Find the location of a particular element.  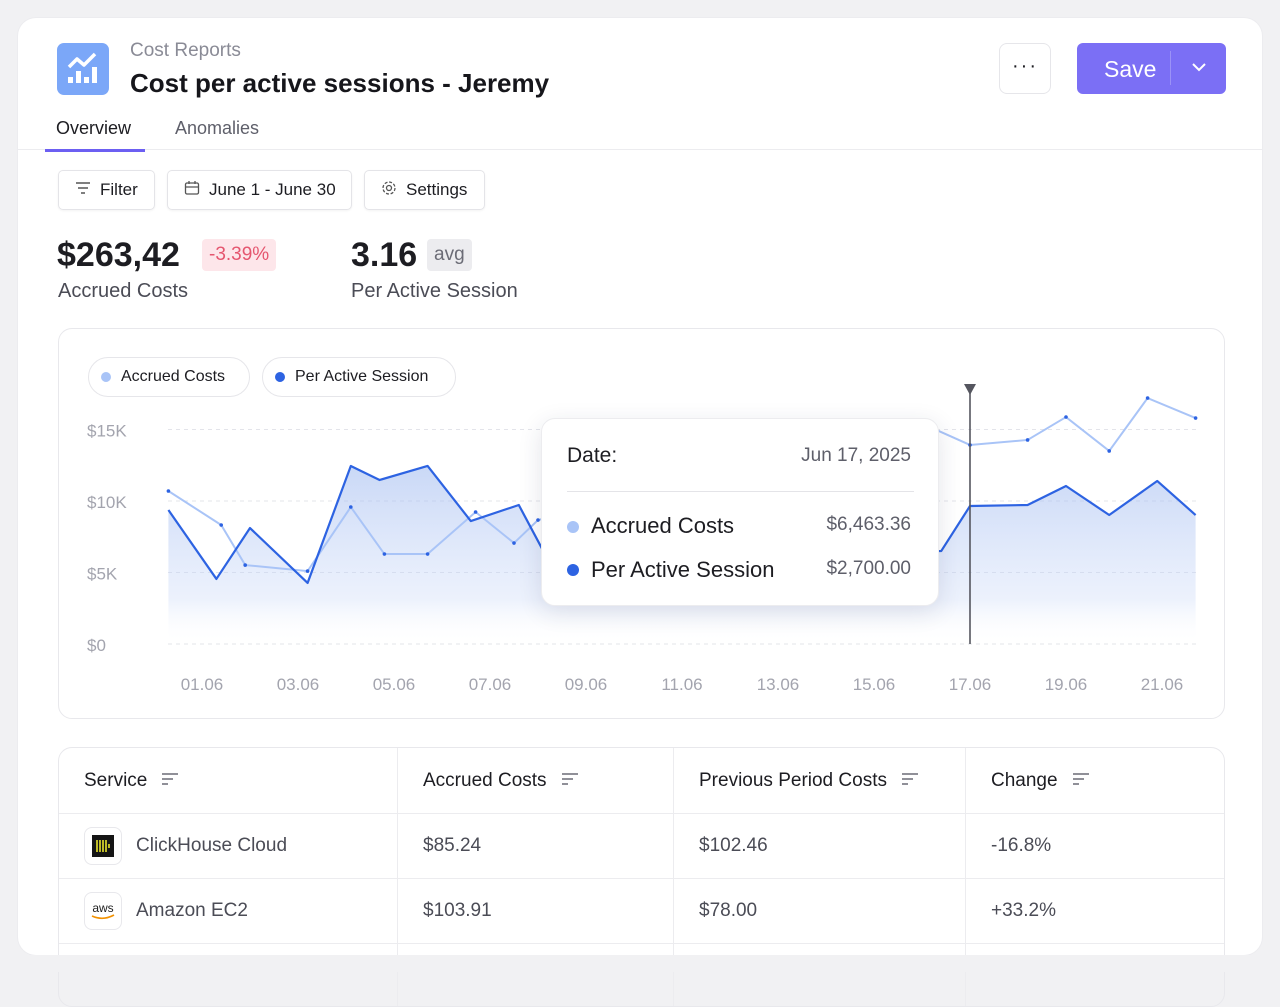

header-label: Accrued Costs is located at coordinates (485, 780).